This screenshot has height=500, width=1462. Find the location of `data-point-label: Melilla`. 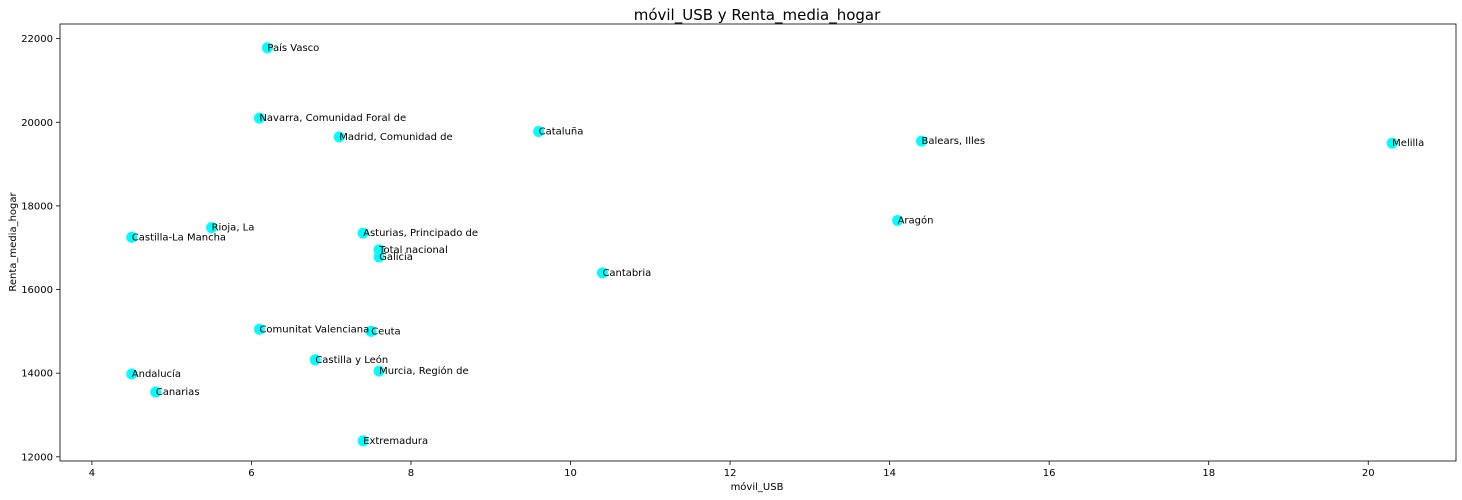

data-point-label: Melilla is located at coordinates (1408, 143).